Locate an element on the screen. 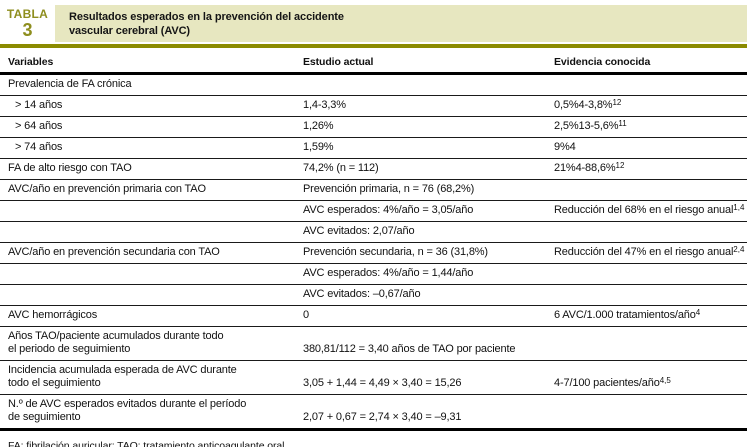 This screenshot has width=747, height=447. cell-variable: > 64 años is located at coordinates (151, 127).